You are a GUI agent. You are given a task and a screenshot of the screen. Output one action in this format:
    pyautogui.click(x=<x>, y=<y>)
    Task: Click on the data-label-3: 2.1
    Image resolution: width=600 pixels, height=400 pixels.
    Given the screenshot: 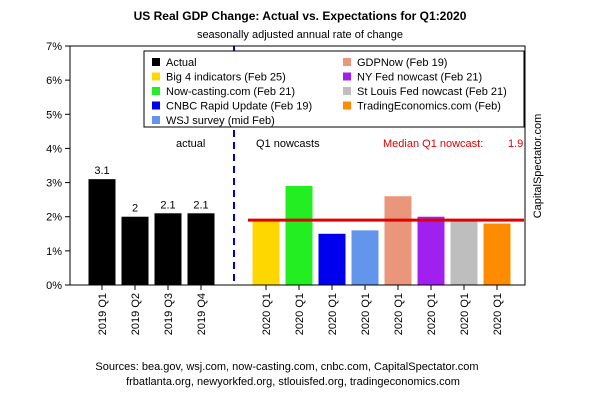 What is the action you would take?
    pyautogui.click(x=167, y=205)
    